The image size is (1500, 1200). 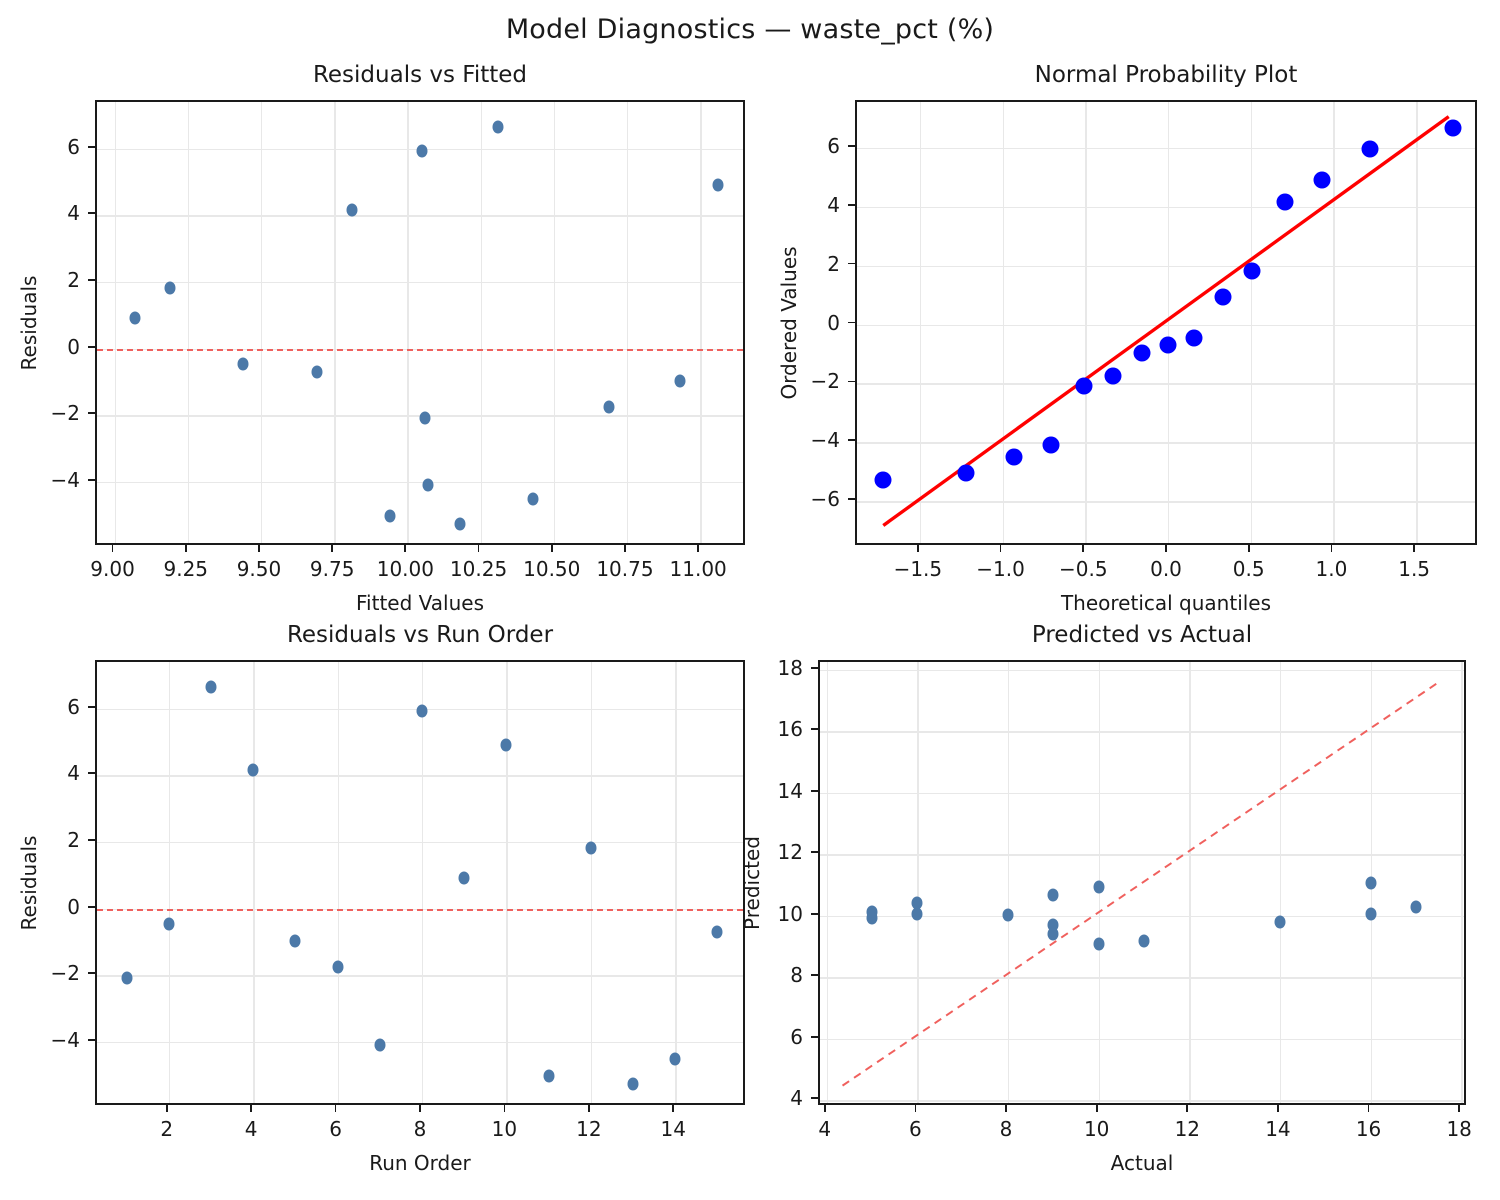 I want to click on panel-title-residuals-vs-fitted: Residuals vs Fitted, so click(x=420, y=75).